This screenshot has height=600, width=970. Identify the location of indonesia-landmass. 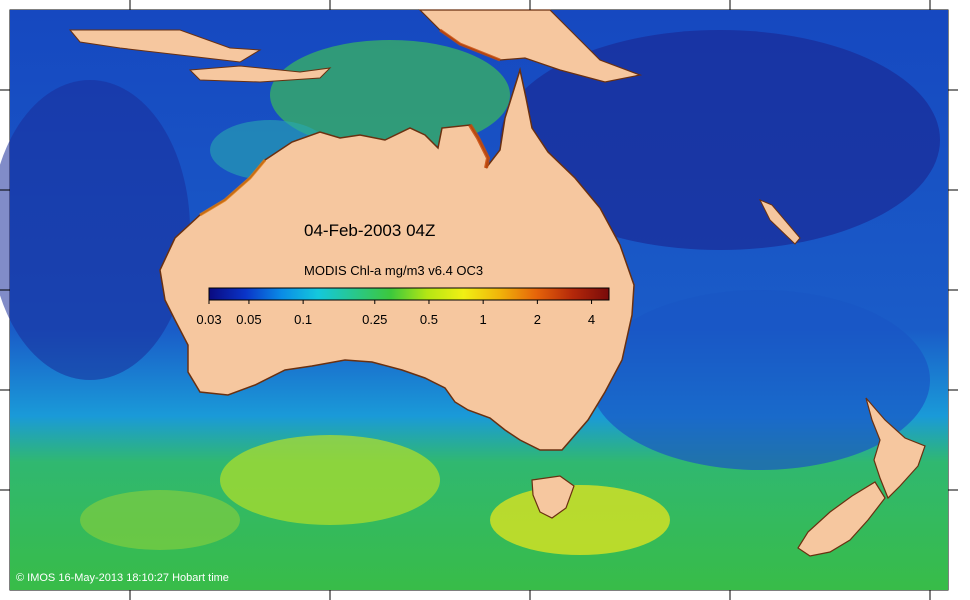
(165, 46).